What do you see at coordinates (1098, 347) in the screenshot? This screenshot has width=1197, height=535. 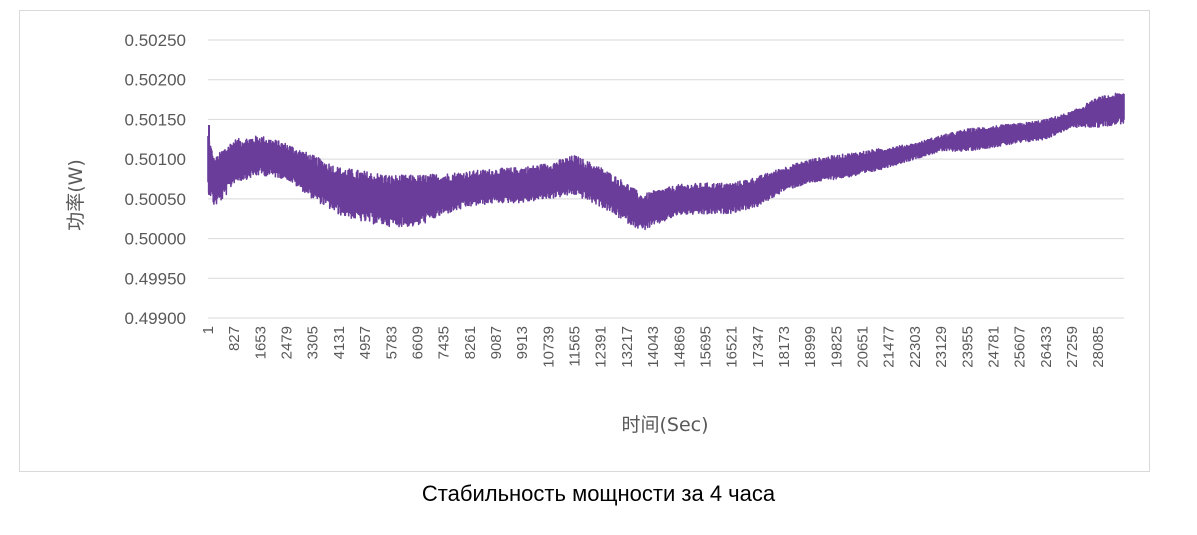 I see `x-tick-label: 28085` at bounding box center [1098, 347].